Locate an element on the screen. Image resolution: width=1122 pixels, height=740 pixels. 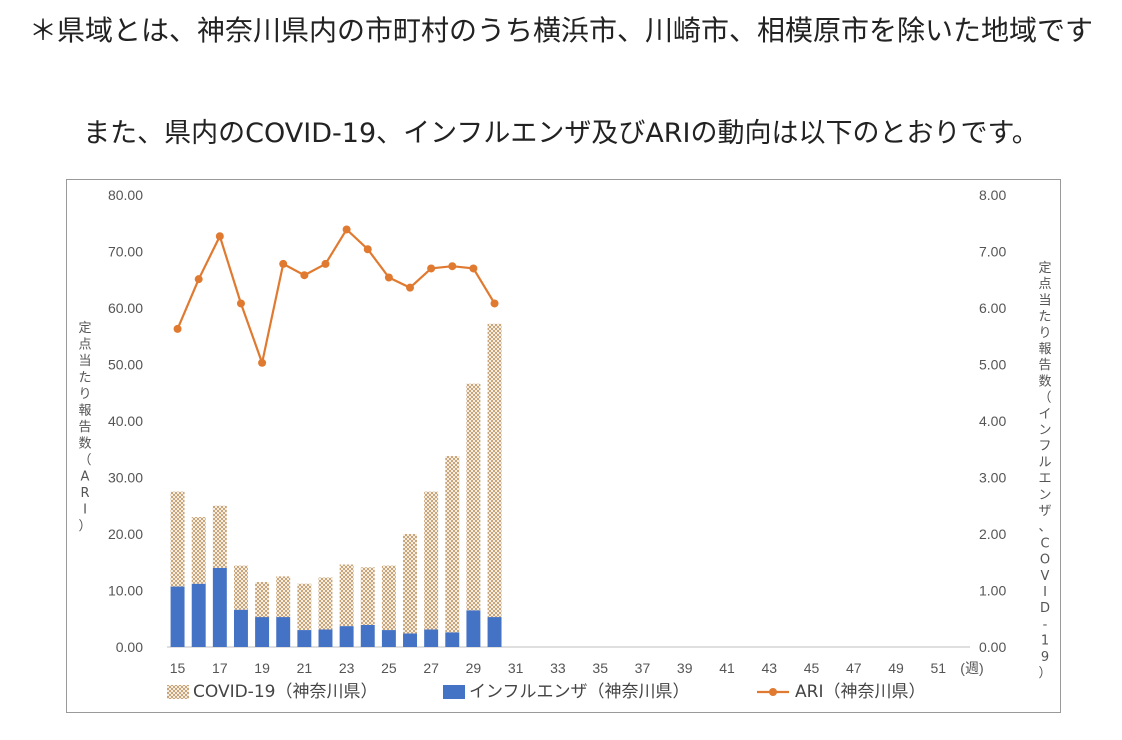
legend-ari-label: ARI（神奈川県） is located at coordinates (860, 692).